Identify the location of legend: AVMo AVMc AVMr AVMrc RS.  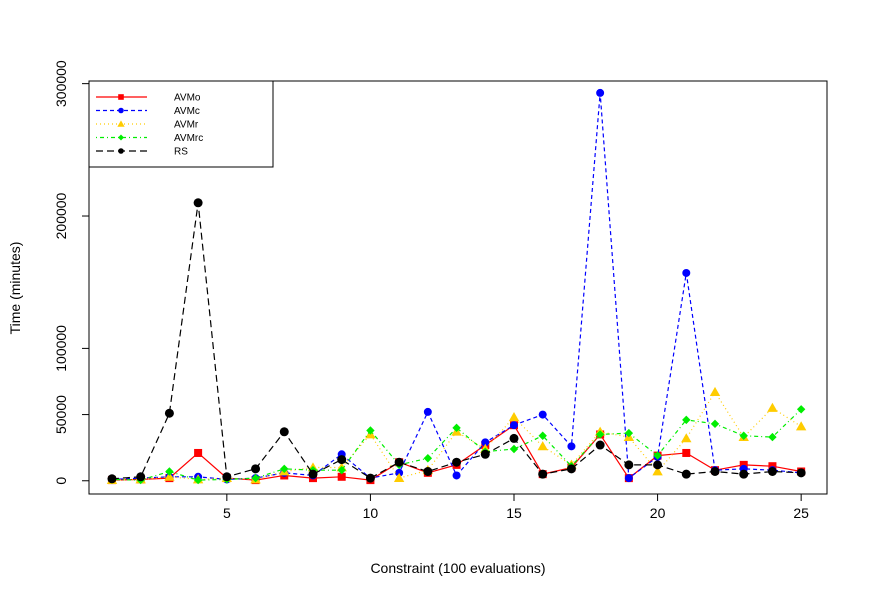
(181, 124).